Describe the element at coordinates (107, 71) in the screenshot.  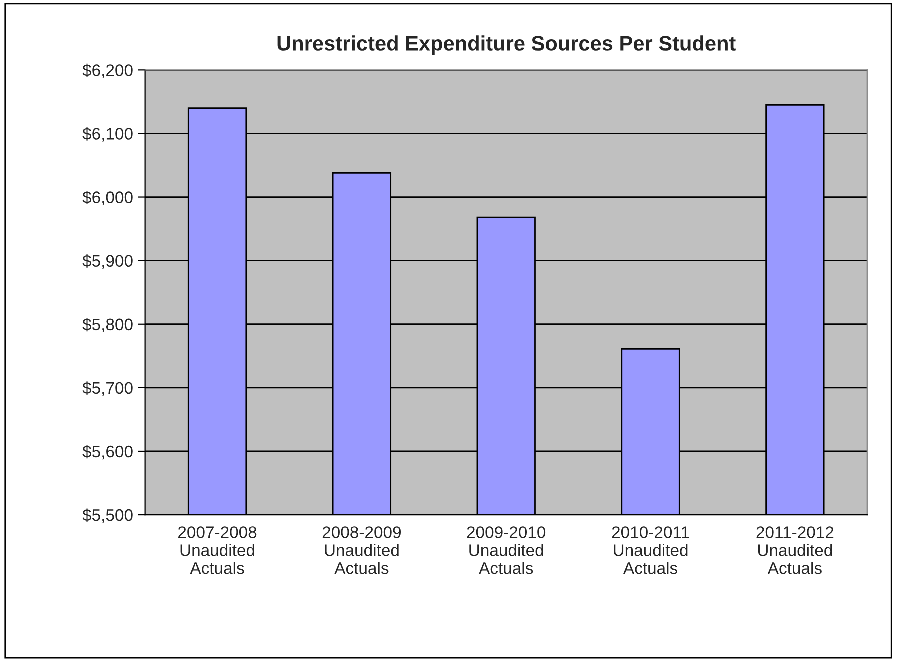
I see `y-tick-label: $6,200` at that location.